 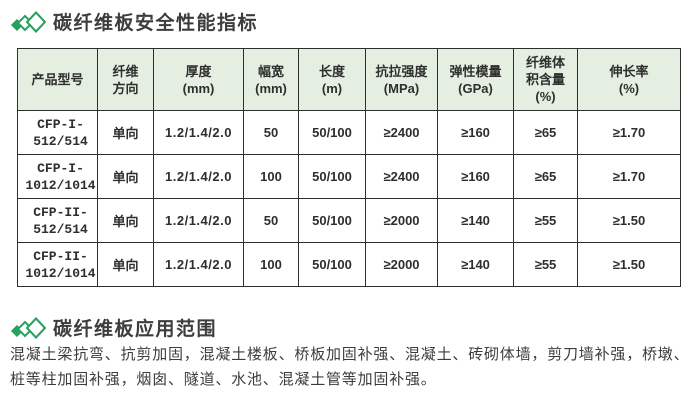 I want to click on performance-section-title: 碳纤维板安全性能指标, so click(x=134, y=21).